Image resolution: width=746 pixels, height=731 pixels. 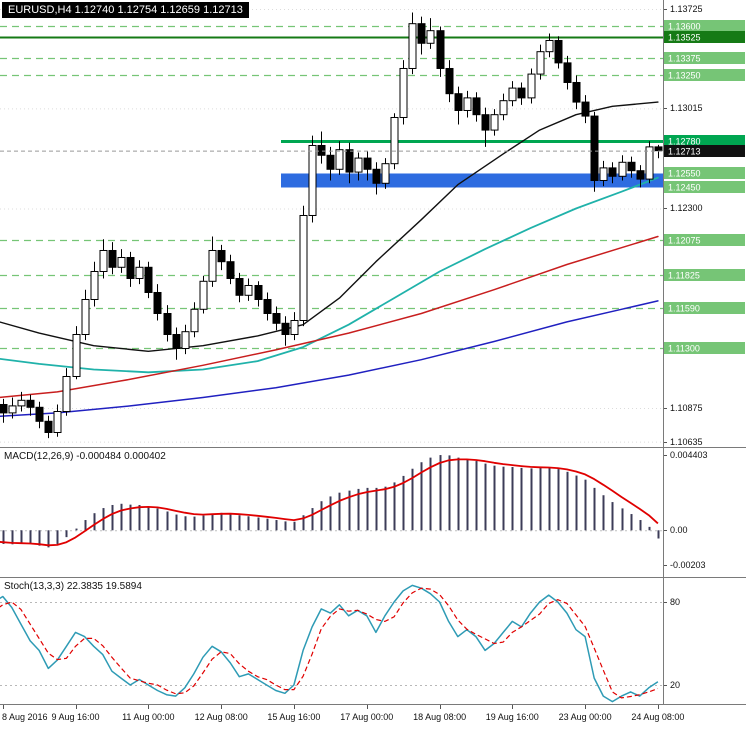 I want to click on stoch-scale-label: 20, so click(x=675, y=685).